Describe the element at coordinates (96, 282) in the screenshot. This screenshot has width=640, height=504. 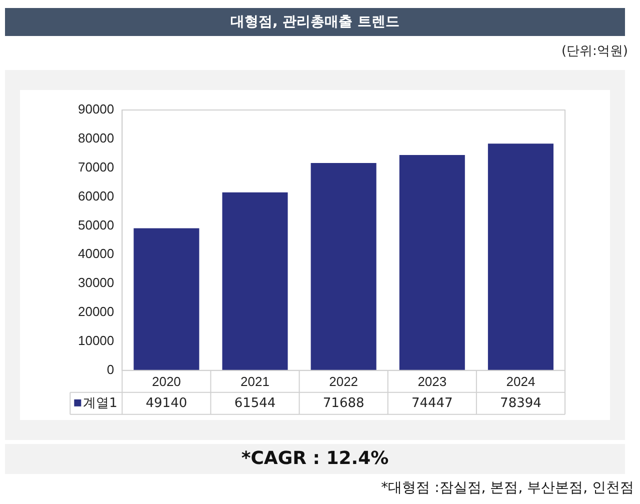
I see `y-tick-label: 30000` at that location.